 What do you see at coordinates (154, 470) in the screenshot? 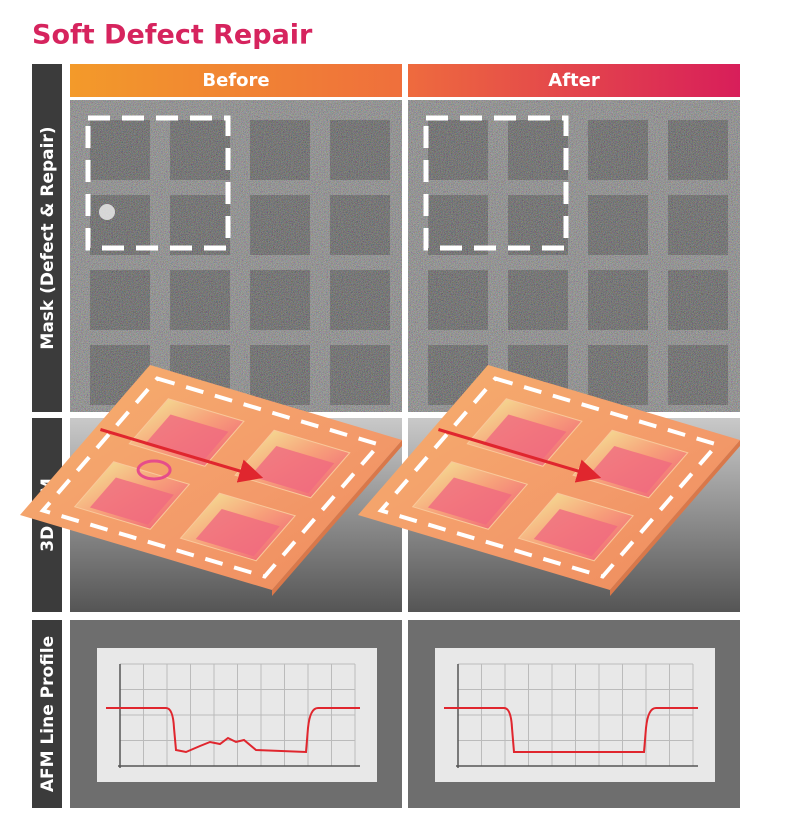
I see `afm-defect` at bounding box center [154, 470].